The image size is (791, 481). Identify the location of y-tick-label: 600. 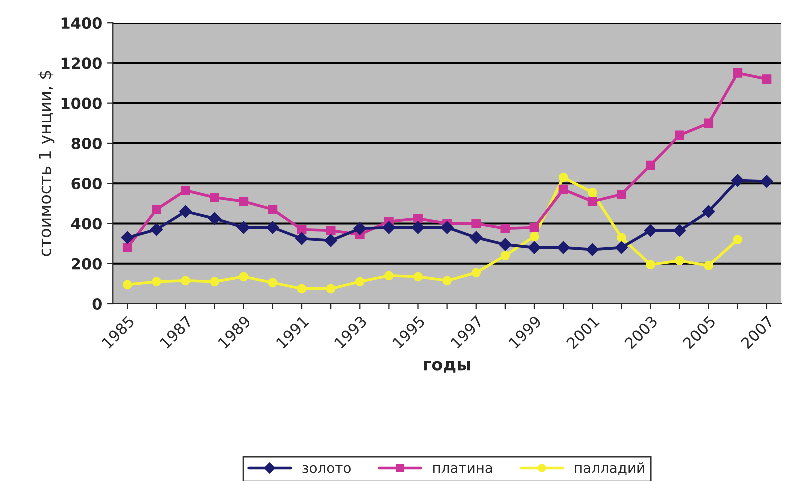
(87, 184).